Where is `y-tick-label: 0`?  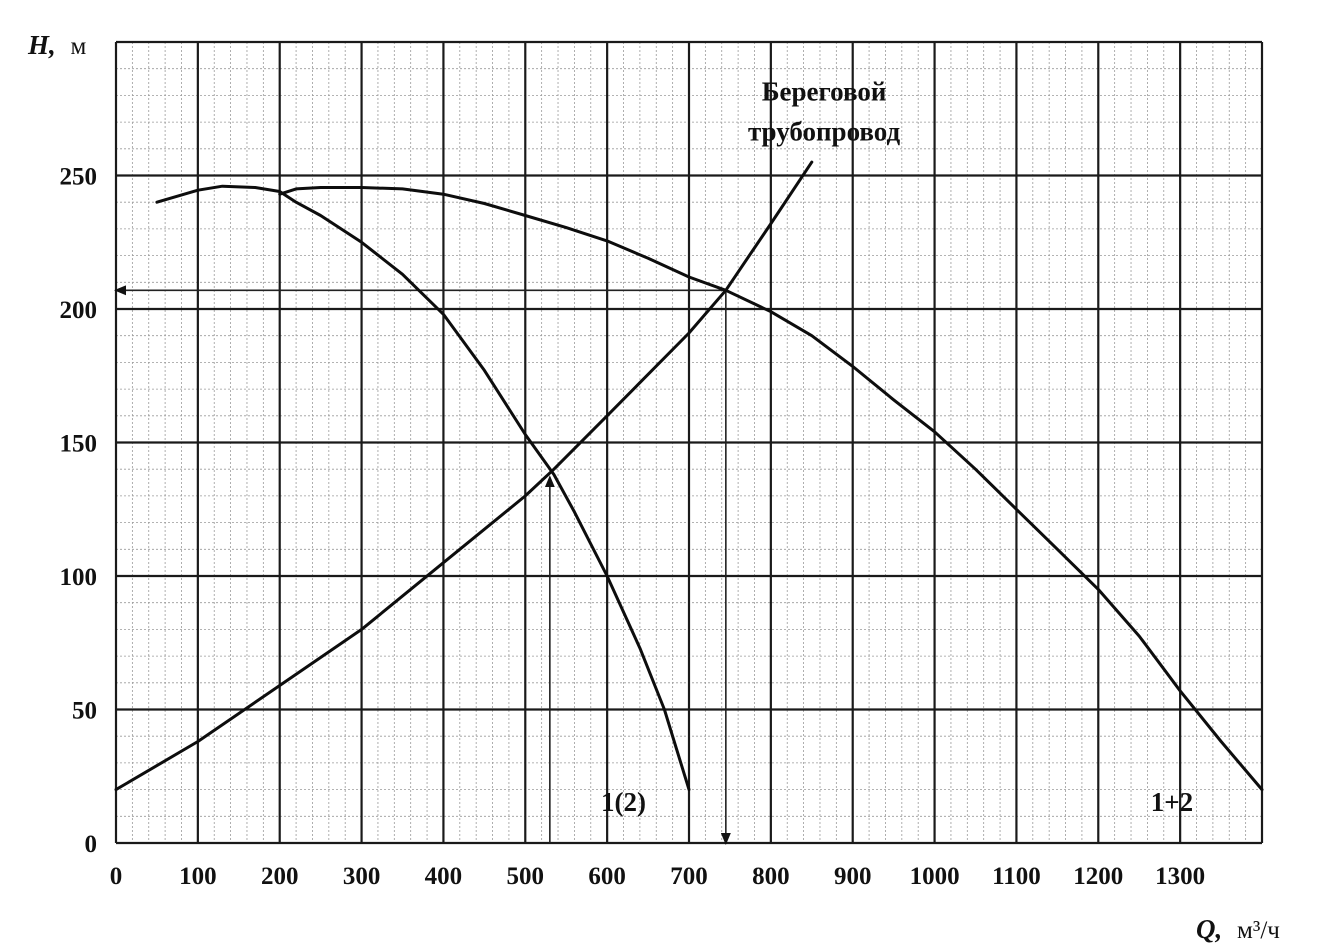 y-tick-label: 0 is located at coordinates (91, 844).